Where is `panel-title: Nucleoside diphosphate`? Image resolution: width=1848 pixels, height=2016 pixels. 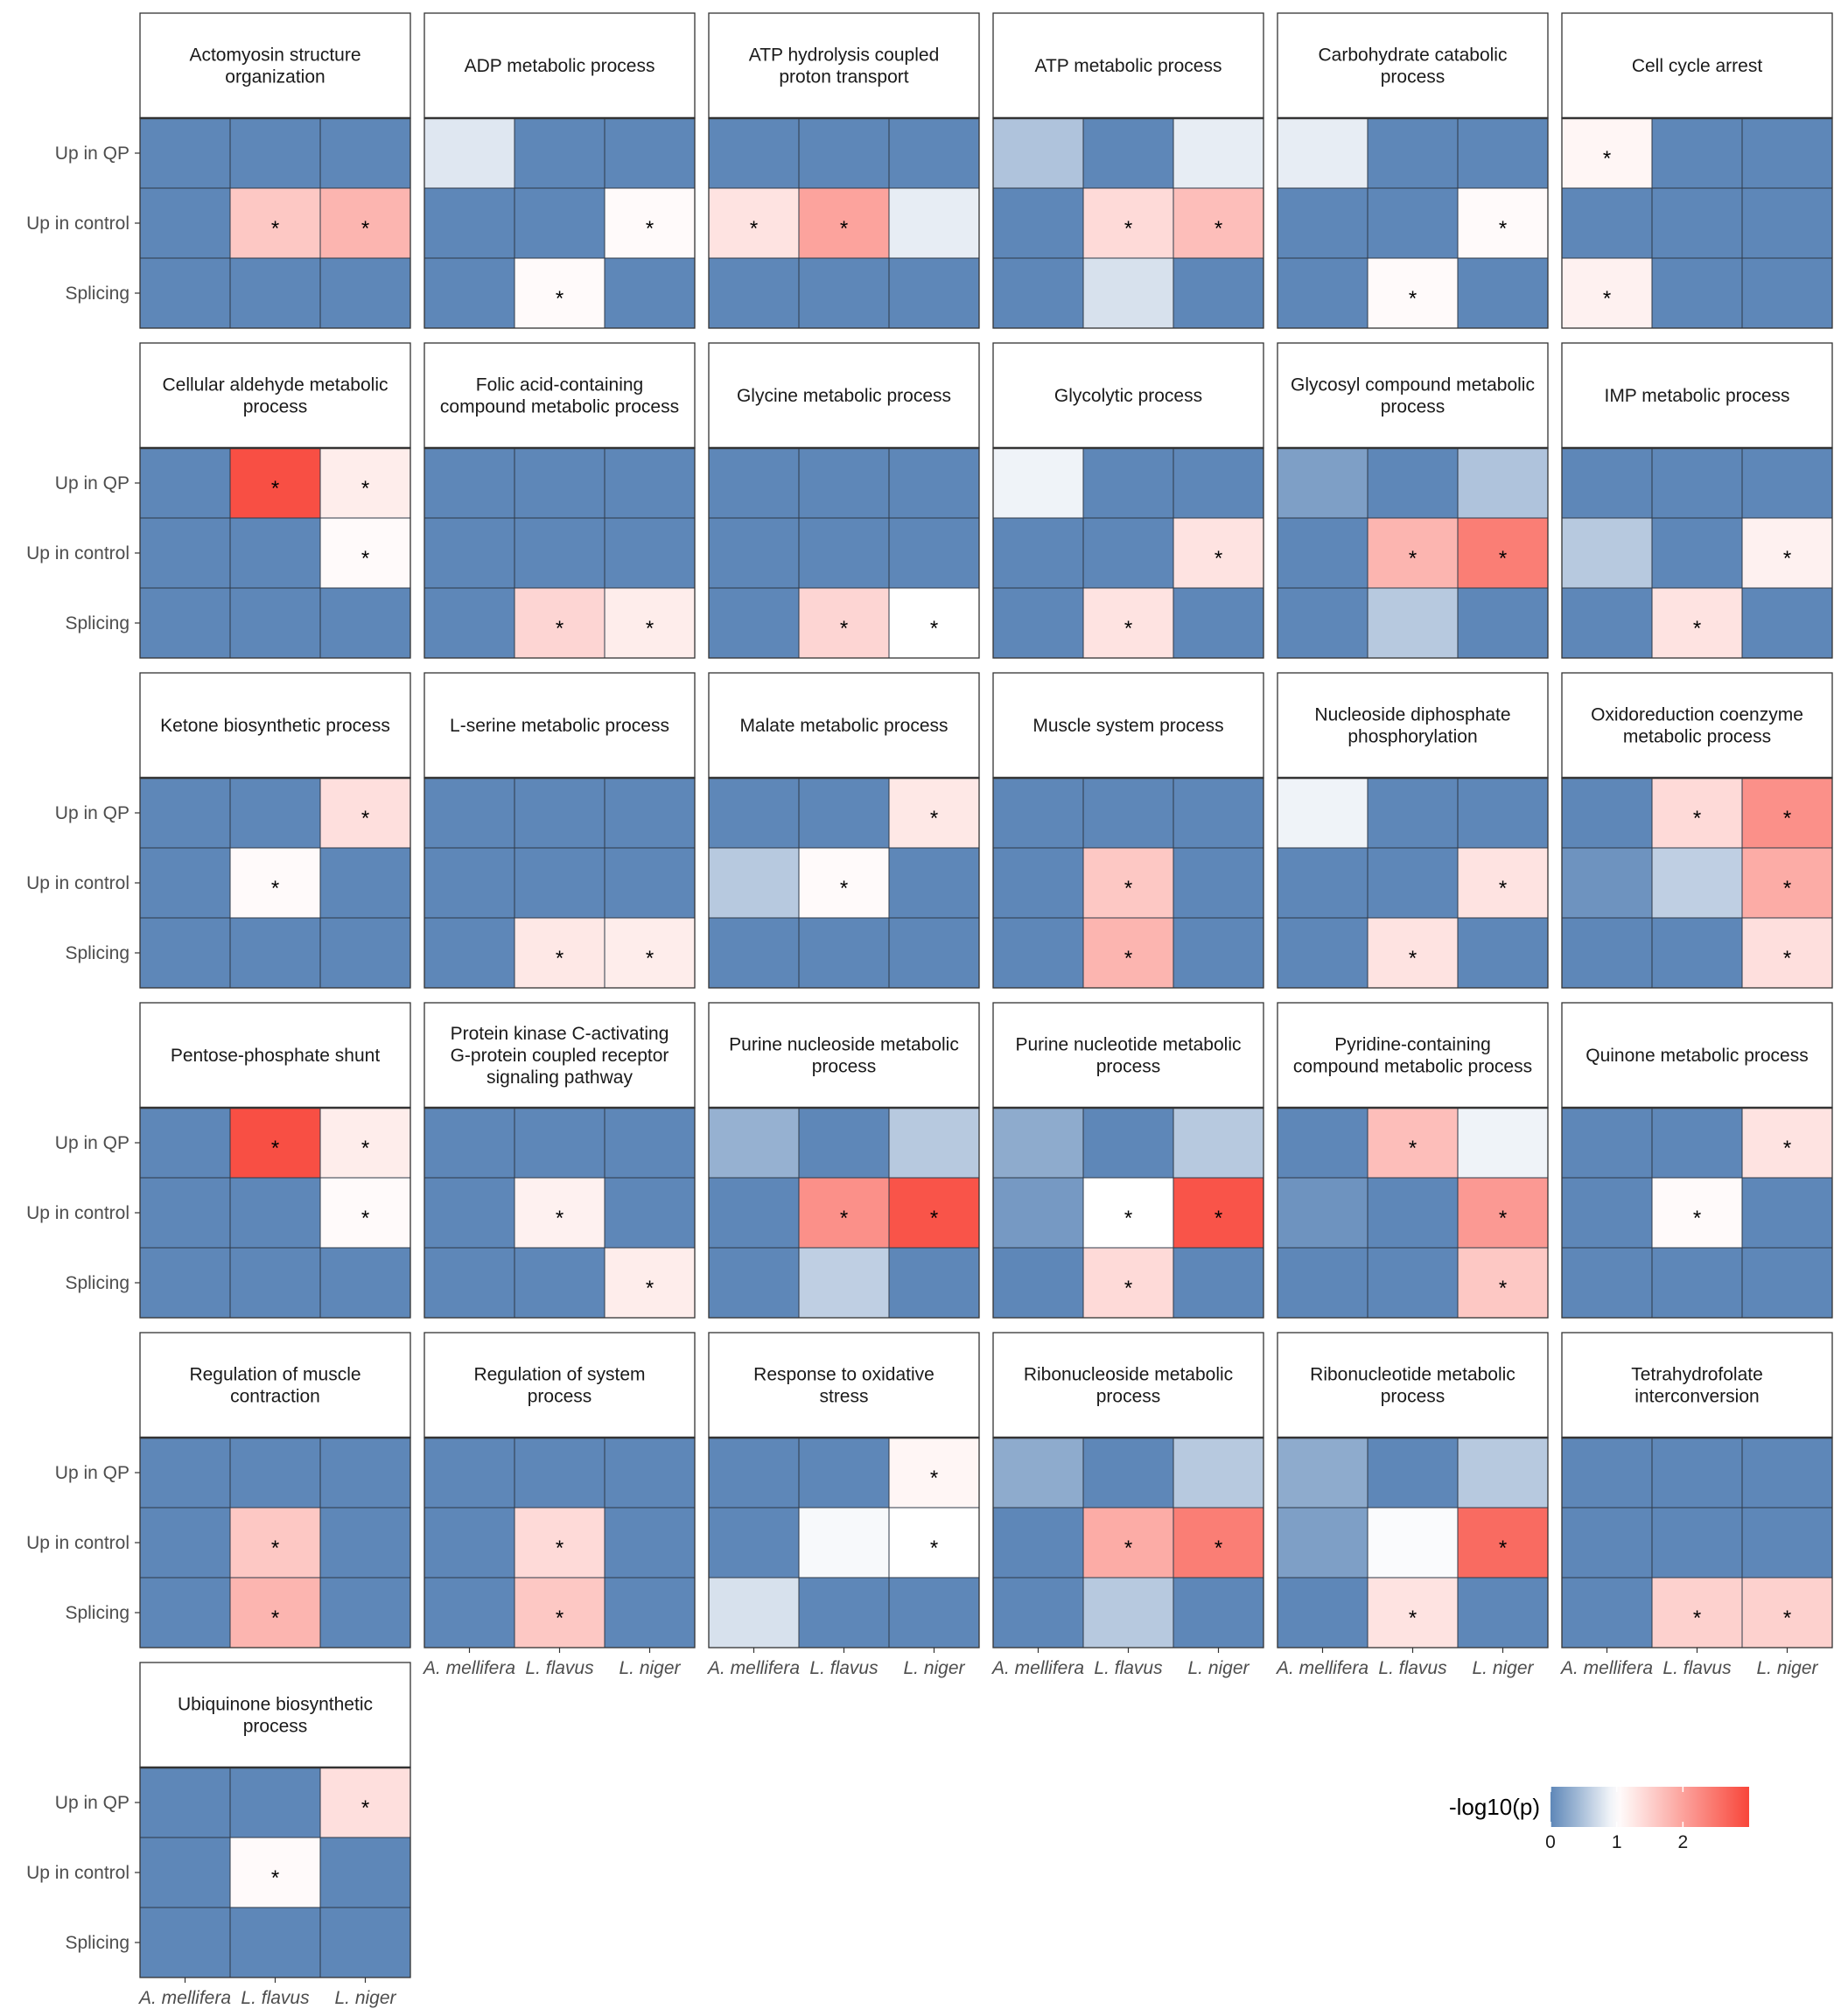 panel-title: Nucleoside diphosphate is located at coordinates (1412, 715).